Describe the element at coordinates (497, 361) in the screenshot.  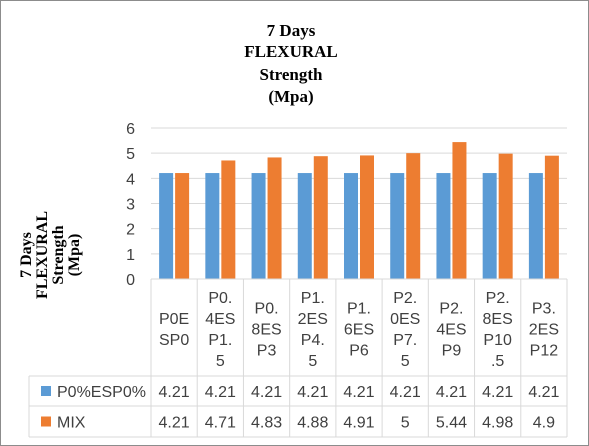
I see `category-label: .5` at that location.